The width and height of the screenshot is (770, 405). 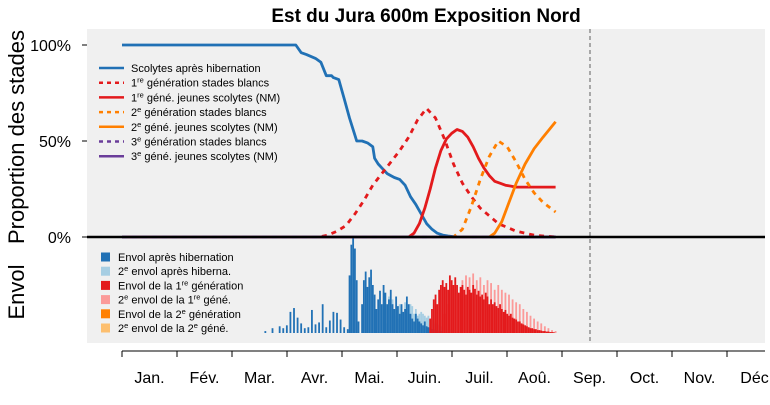 What do you see at coordinates (149, 378) in the screenshot?
I see `x-tick-label: Jan.` at bounding box center [149, 378].